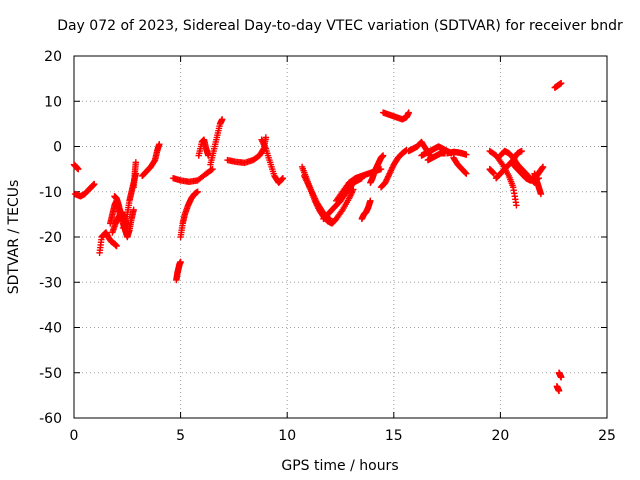 The height and width of the screenshot is (480, 640). I want to click on x-tick-label: 15, so click(394, 436).